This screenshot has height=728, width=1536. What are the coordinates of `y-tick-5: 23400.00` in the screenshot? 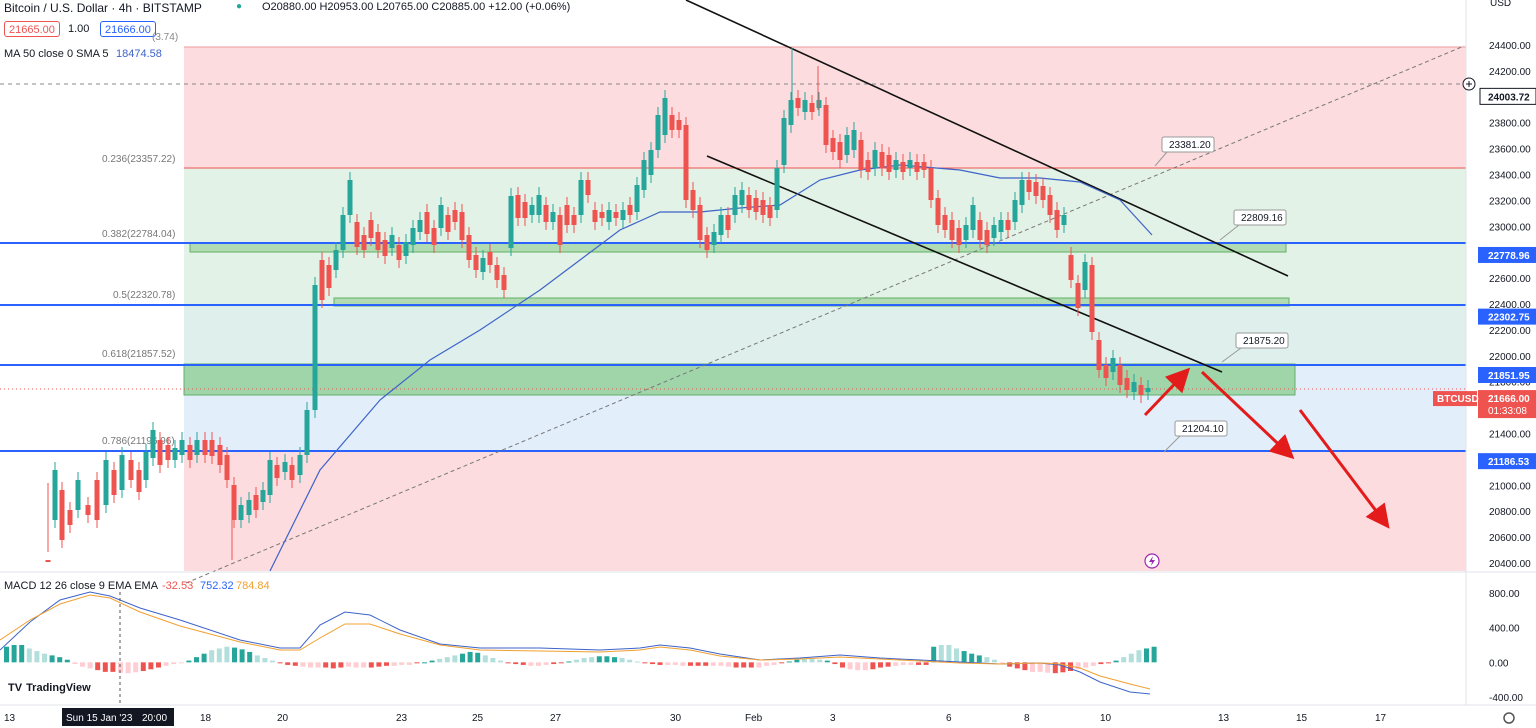 It's located at (1510, 176).